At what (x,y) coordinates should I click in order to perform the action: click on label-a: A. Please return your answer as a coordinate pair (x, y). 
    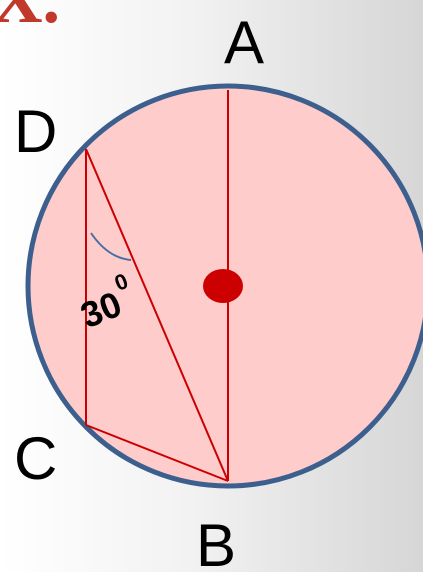
    Looking at the image, I should click on (244, 42).